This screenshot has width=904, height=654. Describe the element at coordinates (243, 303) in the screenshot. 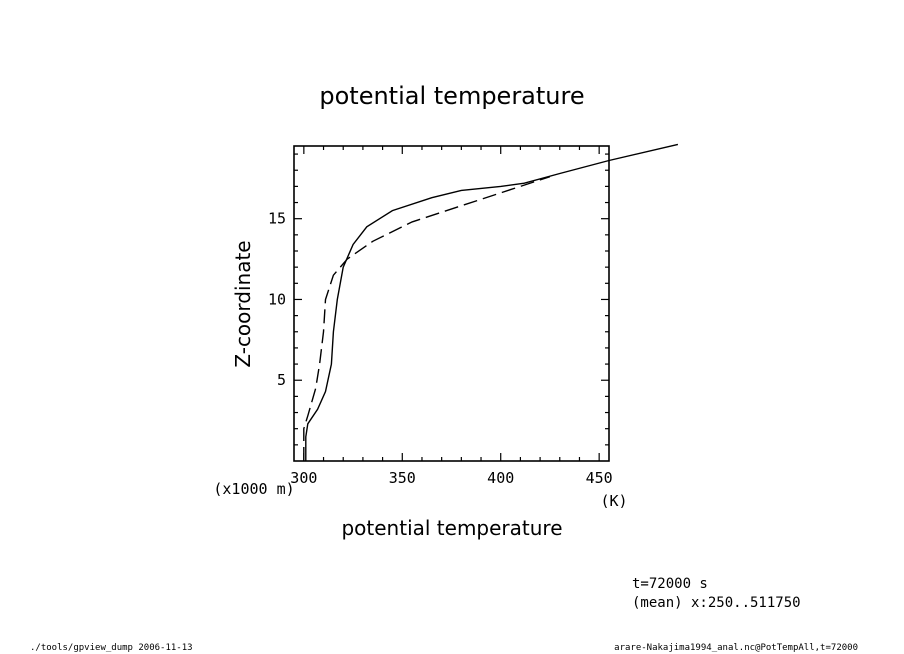

I see `y-axis-label: Z-coordinate` at that location.